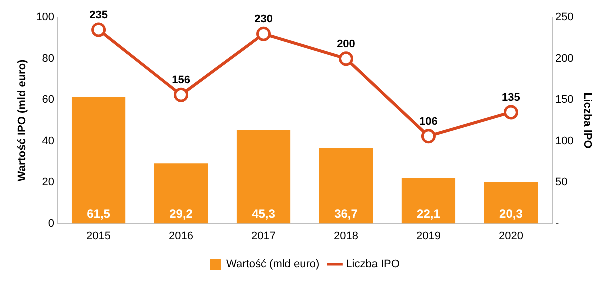 The image size is (614, 288). What do you see at coordinates (264, 236) in the screenshot?
I see `x-tick-label: 2017` at bounding box center [264, 236].